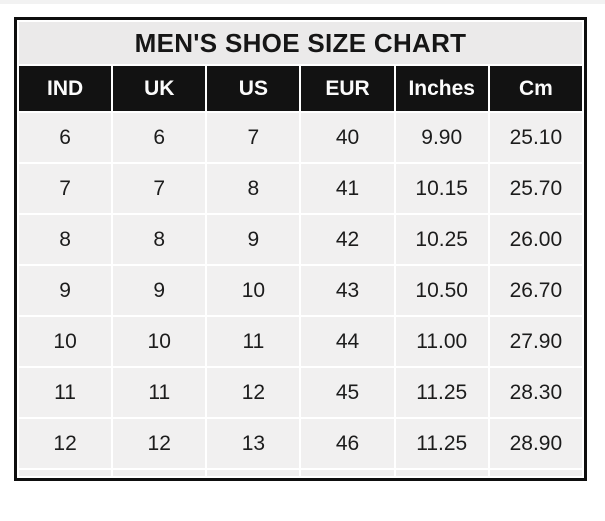  Describe the element at coordinates (347, 88) in the screenshot. I see `column-header-eur: EUR` at that location.